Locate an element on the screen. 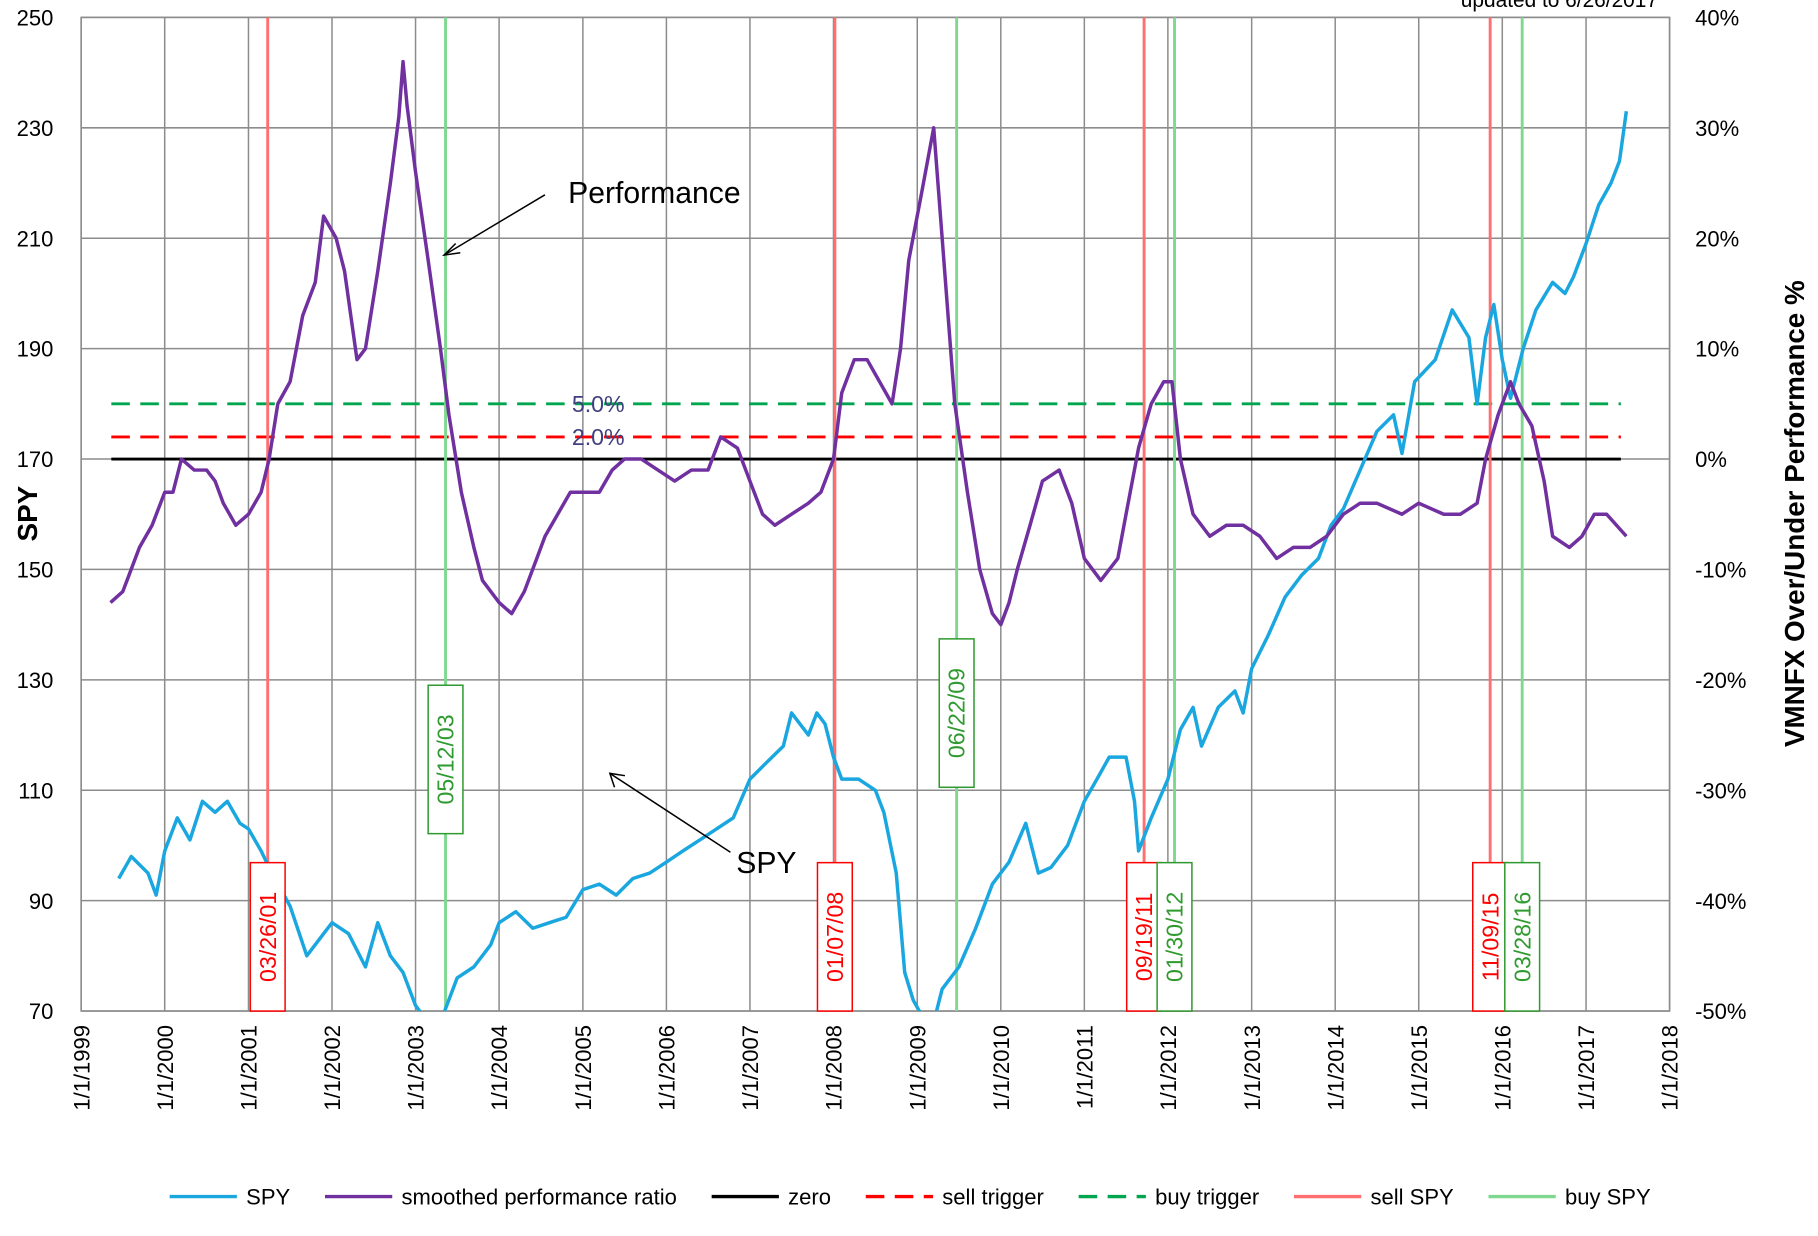 The height and width of the screenshot is (1236, 1818). y-tick-label: 70 is located at coordinates (41, 1011).